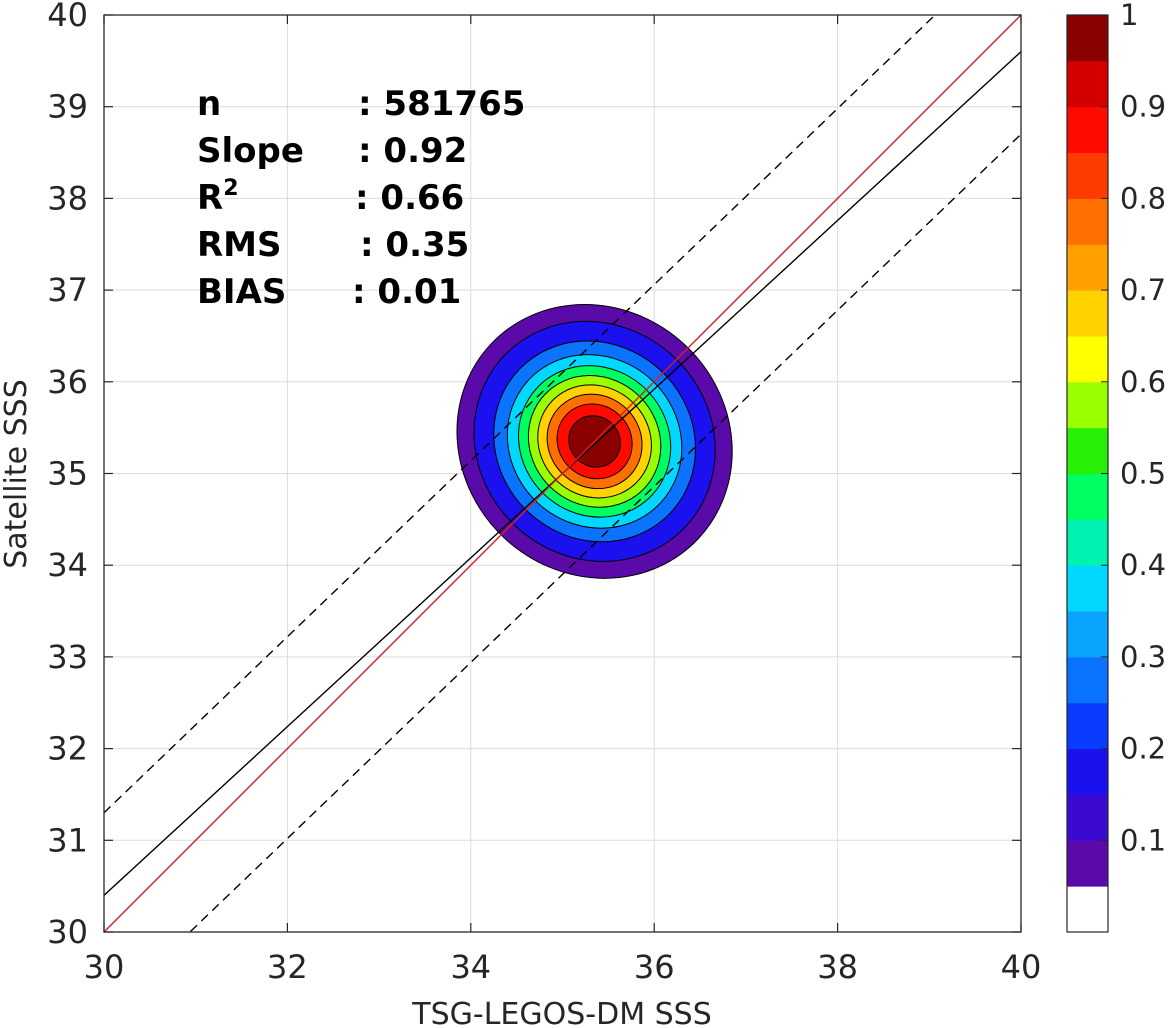 Image resolution: width=1172 pixels, height=1028 pixels. Describe the element at coordinates (17, 474) in the screenshot. I see `y-axis-title: Satellite SSS` at that location.